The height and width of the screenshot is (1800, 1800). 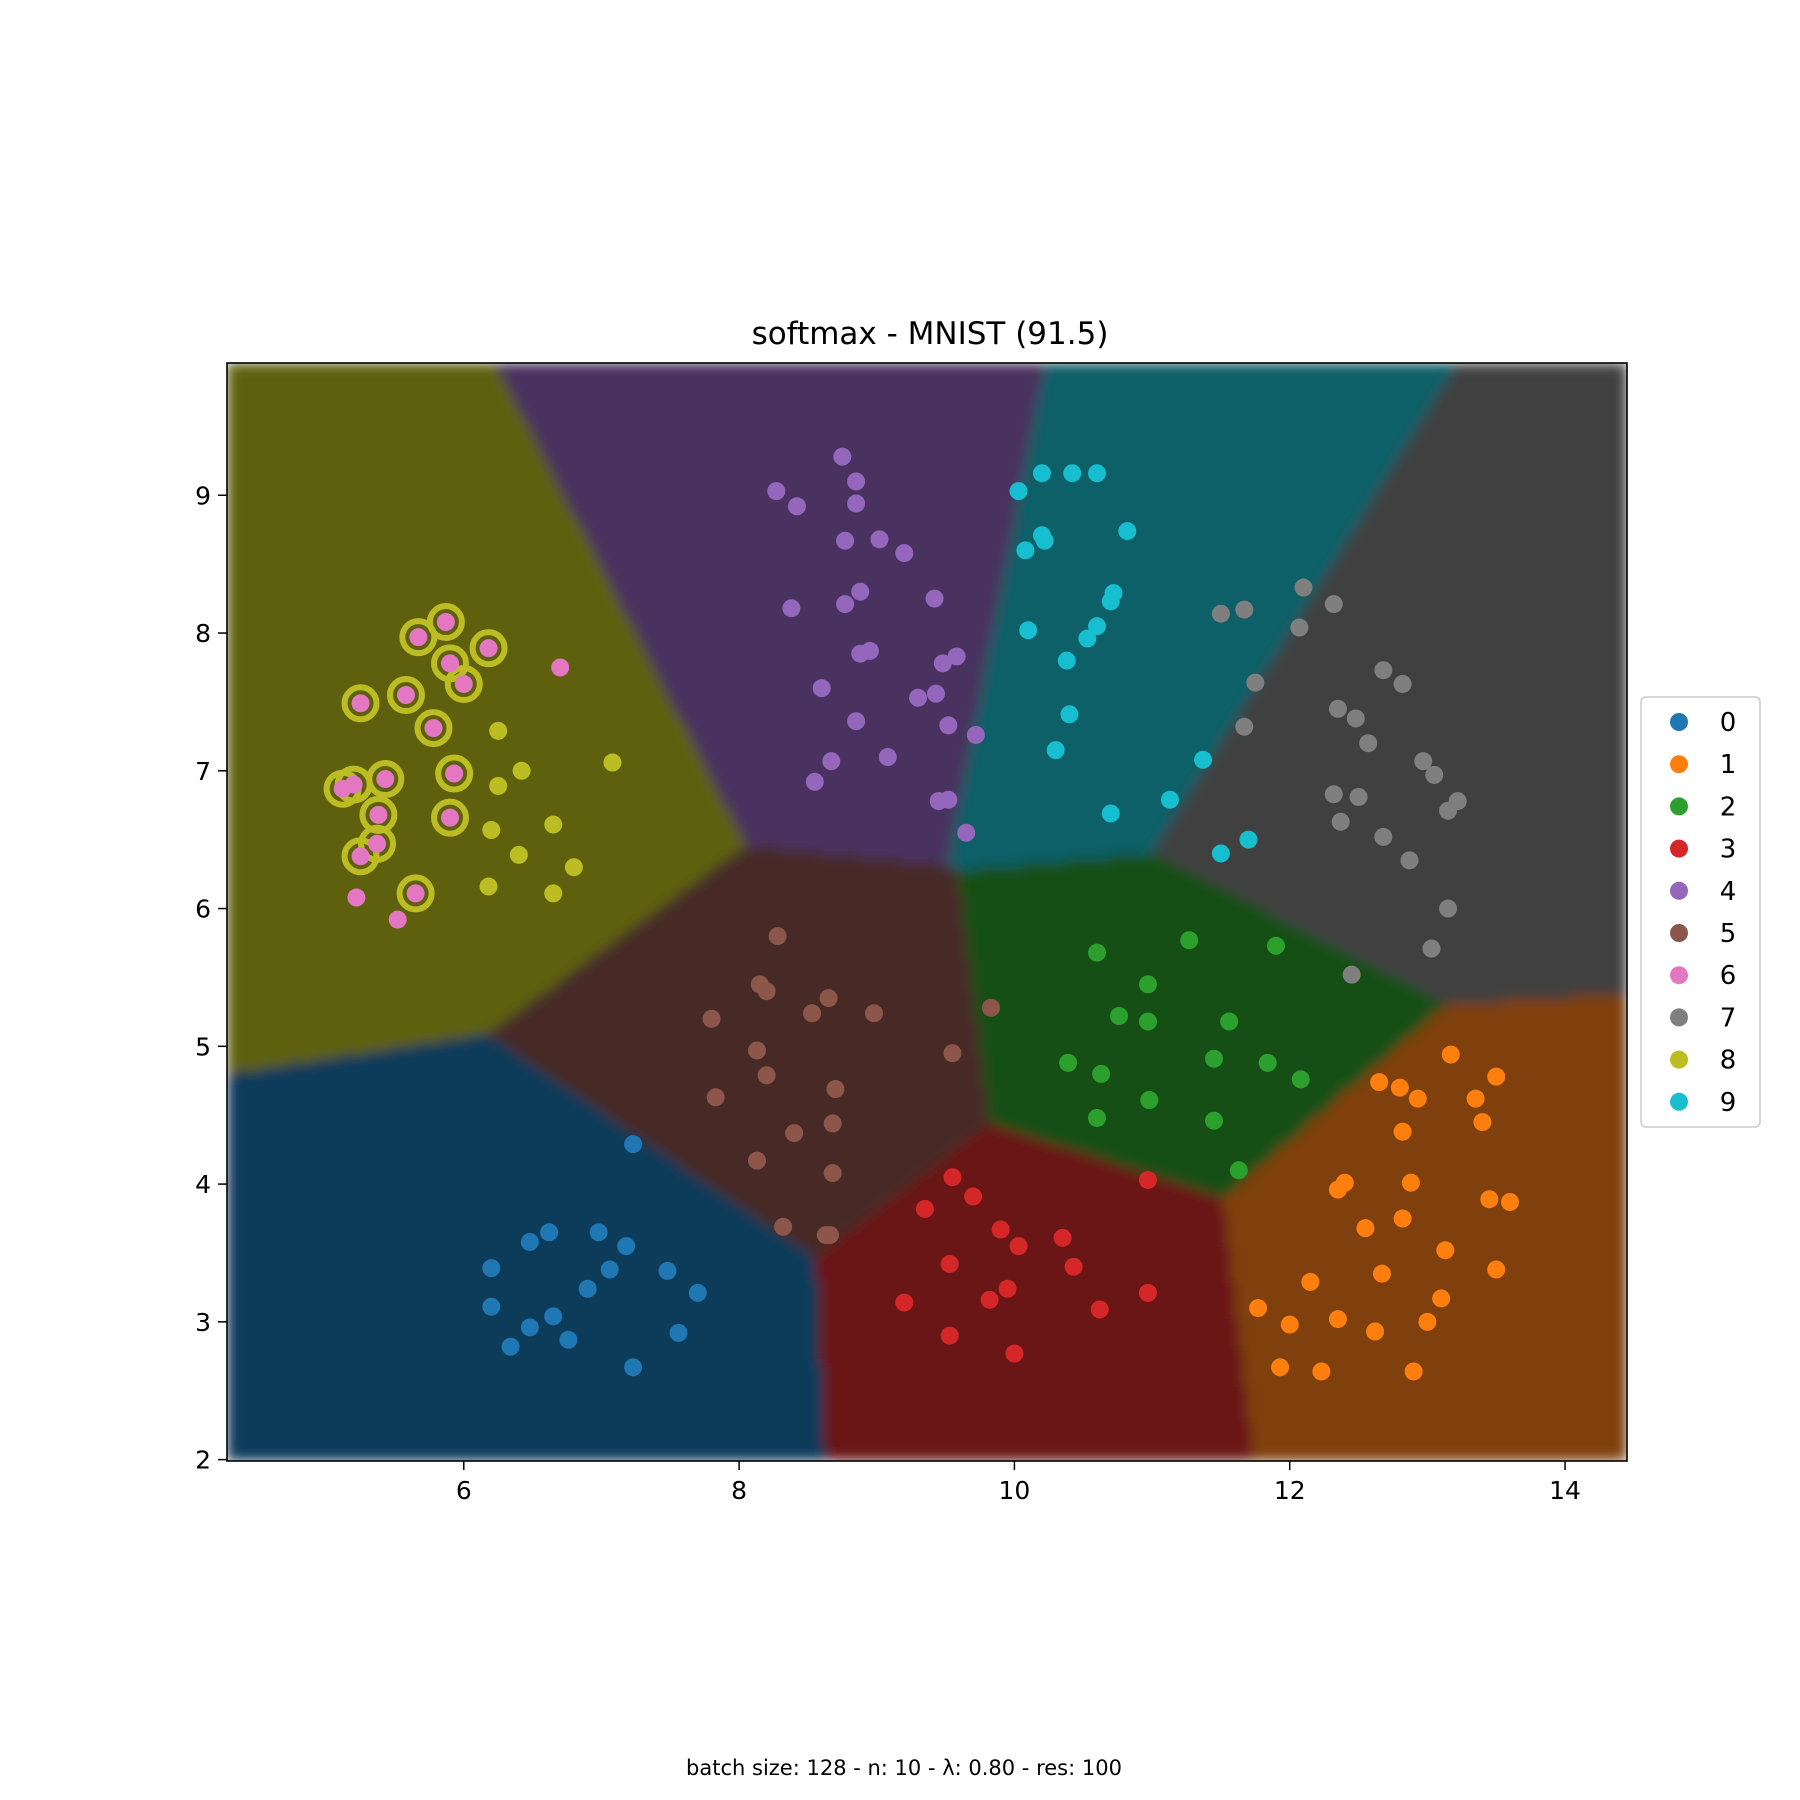 I want to click on legend-label: 3, so click(x=1728, y=850).